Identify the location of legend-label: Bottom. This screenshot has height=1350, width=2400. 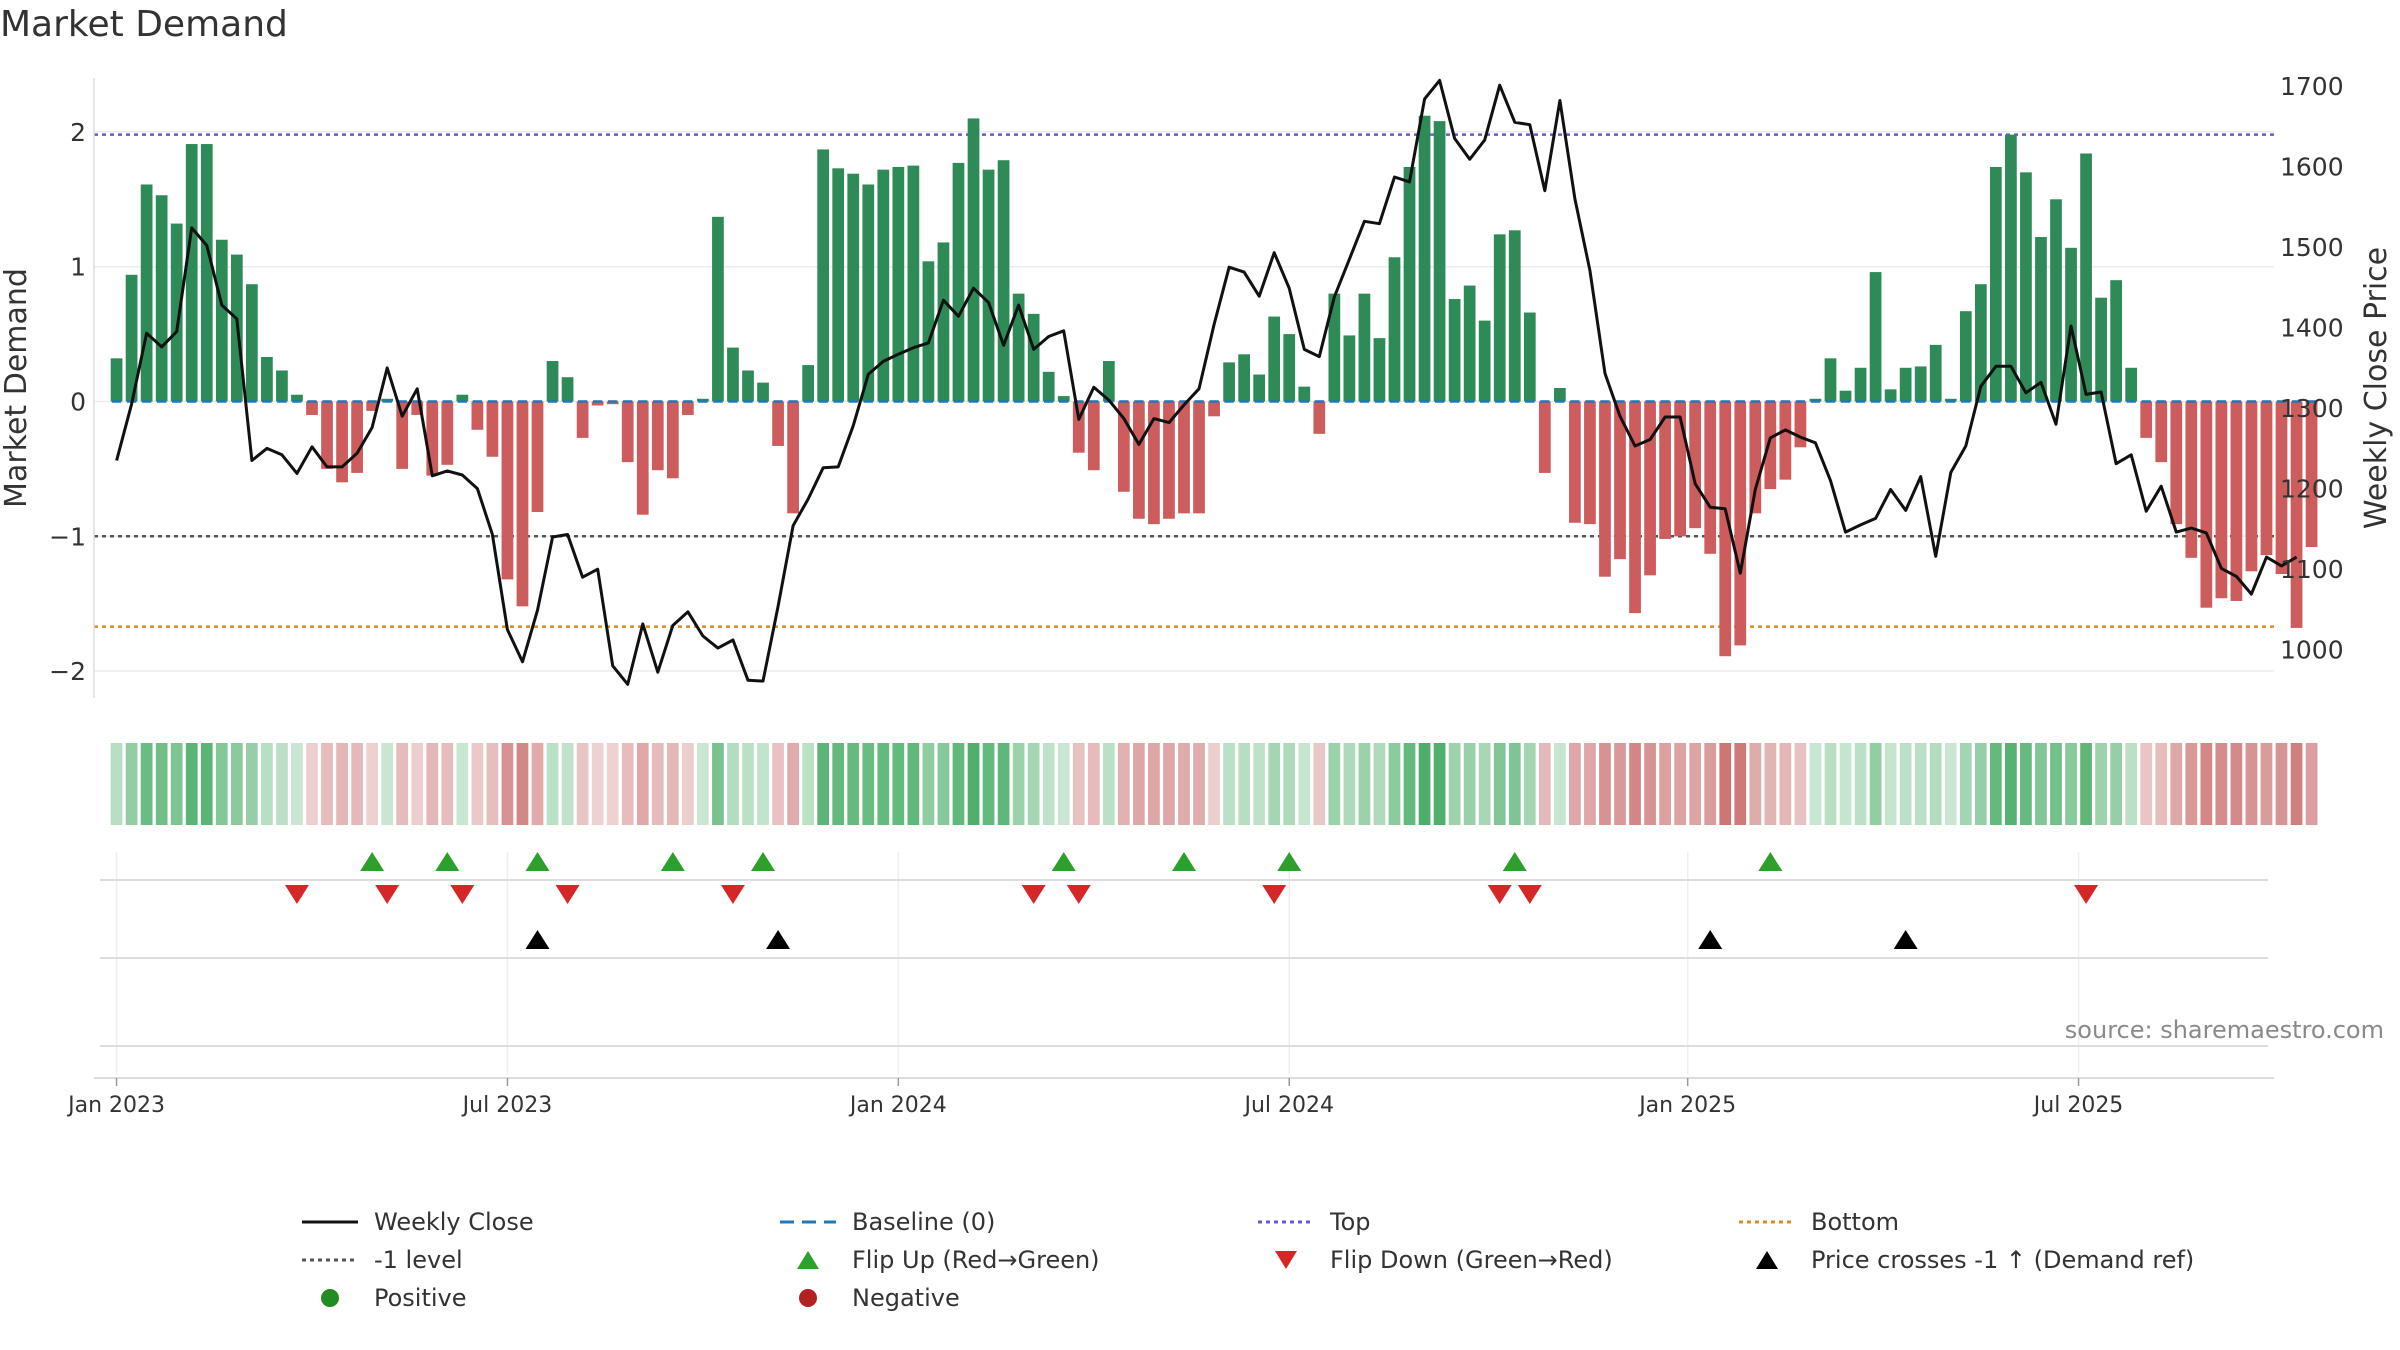
(1855, 1222).